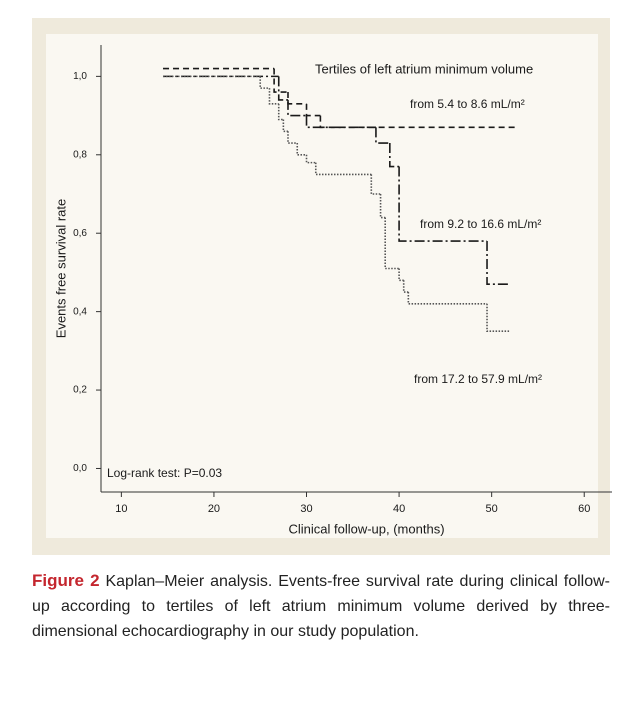 Image resolution: width=641 pixels, height=704 pixels. I want to click on y-tick-label: 1,0, so click(80, 76).